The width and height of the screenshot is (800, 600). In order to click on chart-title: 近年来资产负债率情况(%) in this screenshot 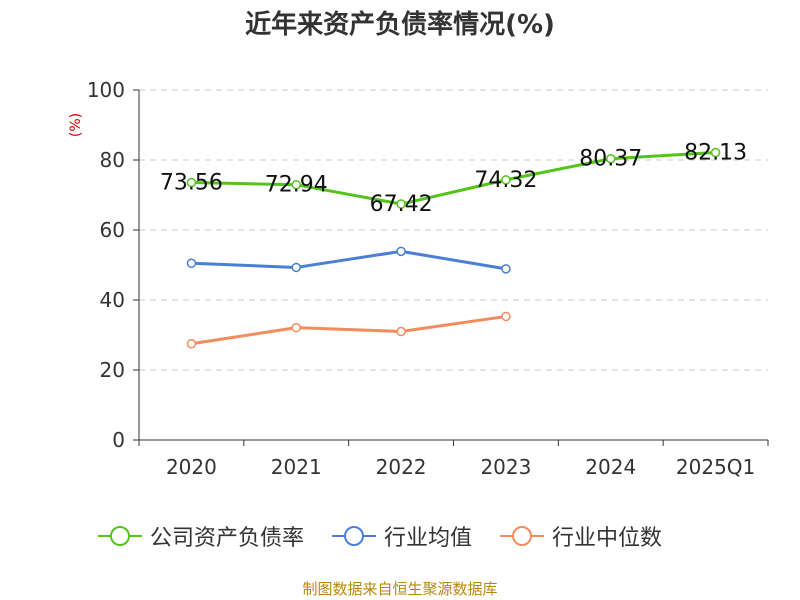, I will do `click(400, 25)`.